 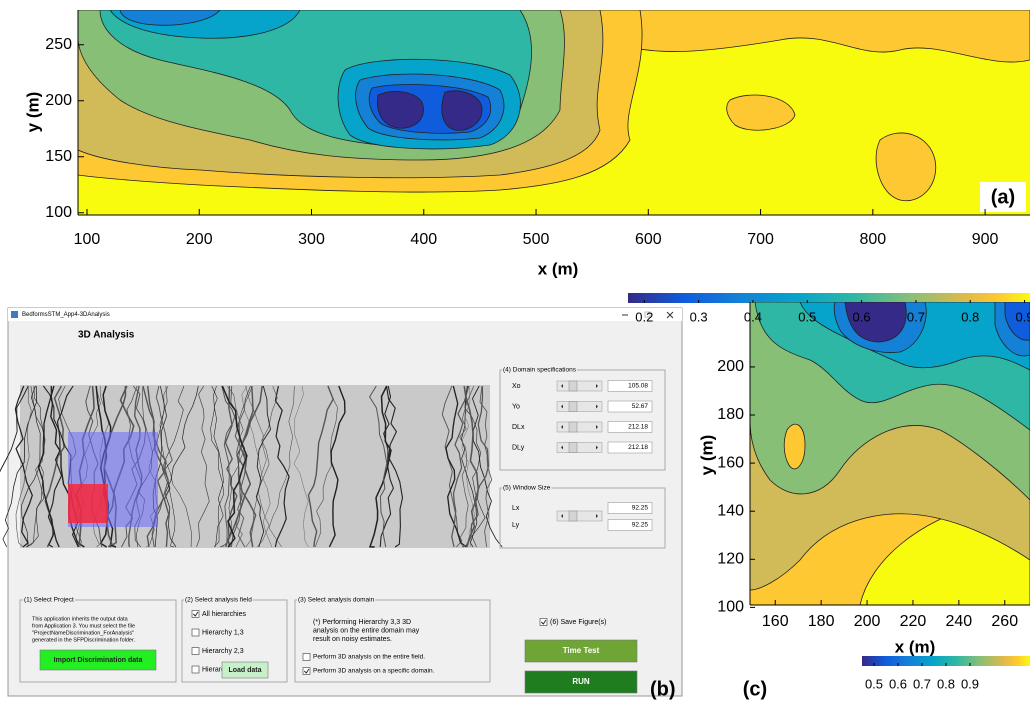 I want to click on field-label: DLx, so click(x=518, y=427).